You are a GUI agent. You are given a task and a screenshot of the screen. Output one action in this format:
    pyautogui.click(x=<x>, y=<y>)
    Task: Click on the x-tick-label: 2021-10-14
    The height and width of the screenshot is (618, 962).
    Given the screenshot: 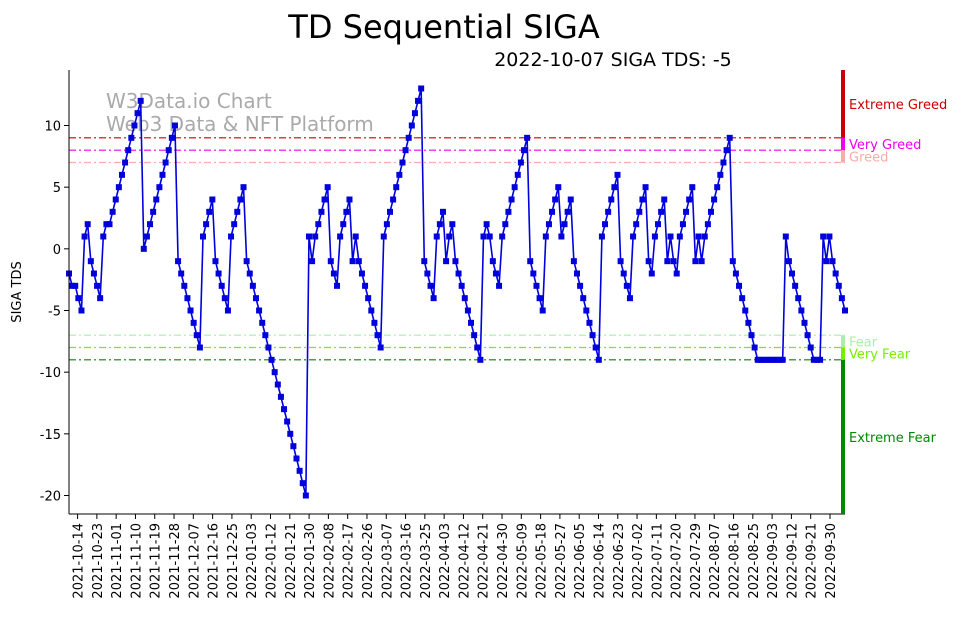 What is the action you would take?
    pyautogui.click(x=79, y=561)
    